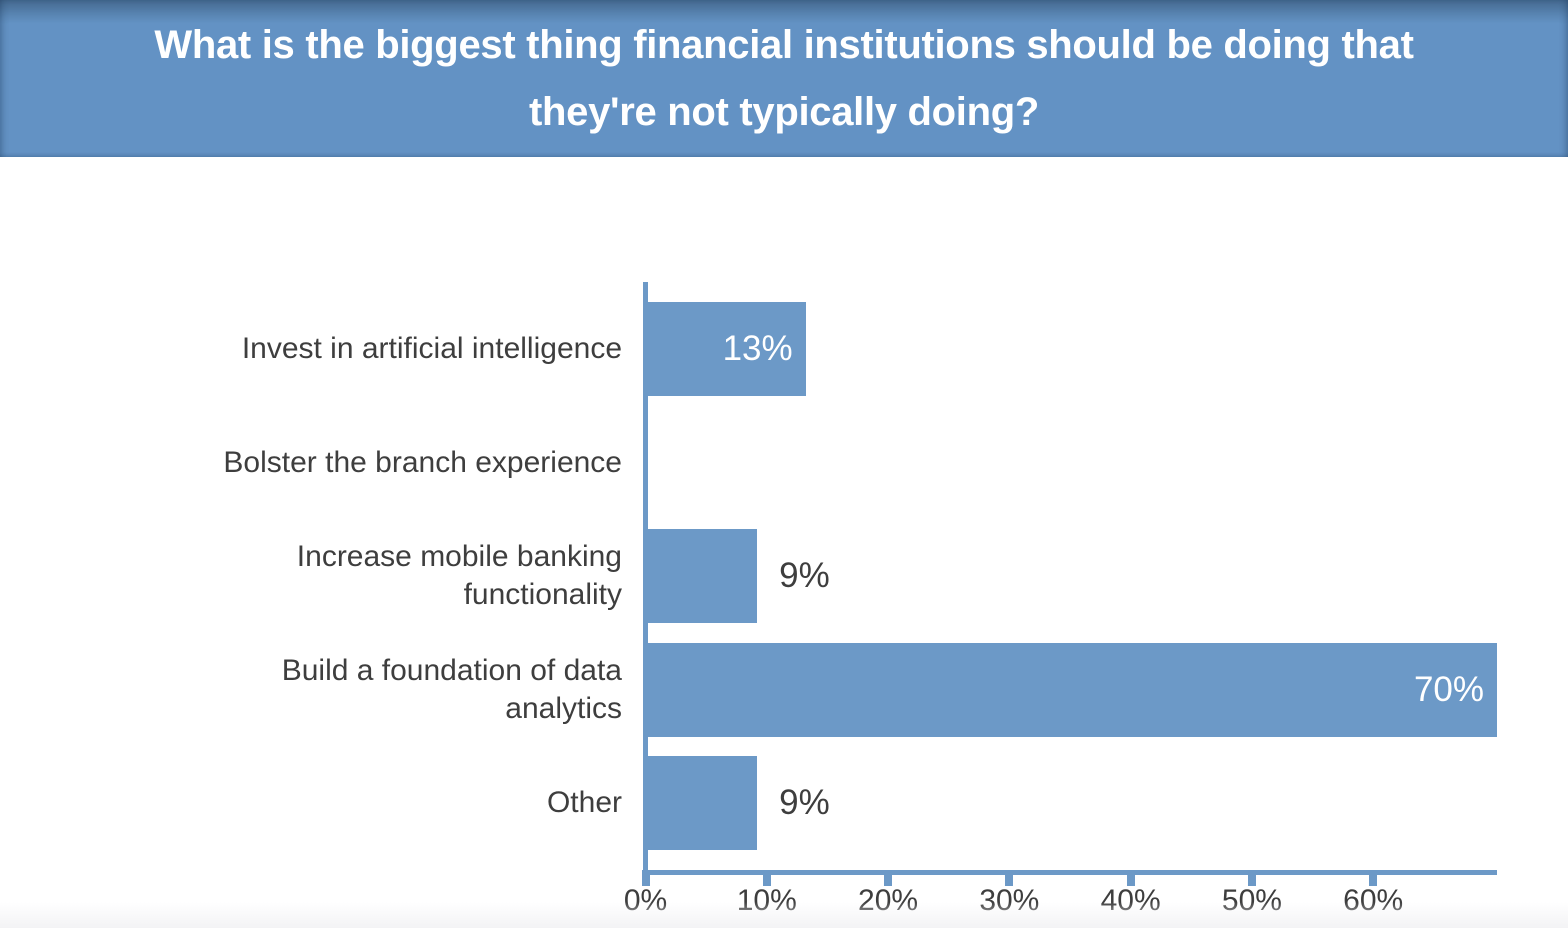 The image size is (1568, 928). I want to click on category-label: Bolster the branch experience, so click(422, 462).